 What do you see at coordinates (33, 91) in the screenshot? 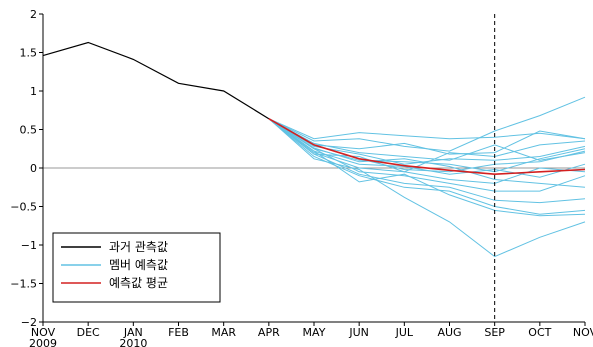
I see `y-tick-label: 1` at bounding box center [33, 91].